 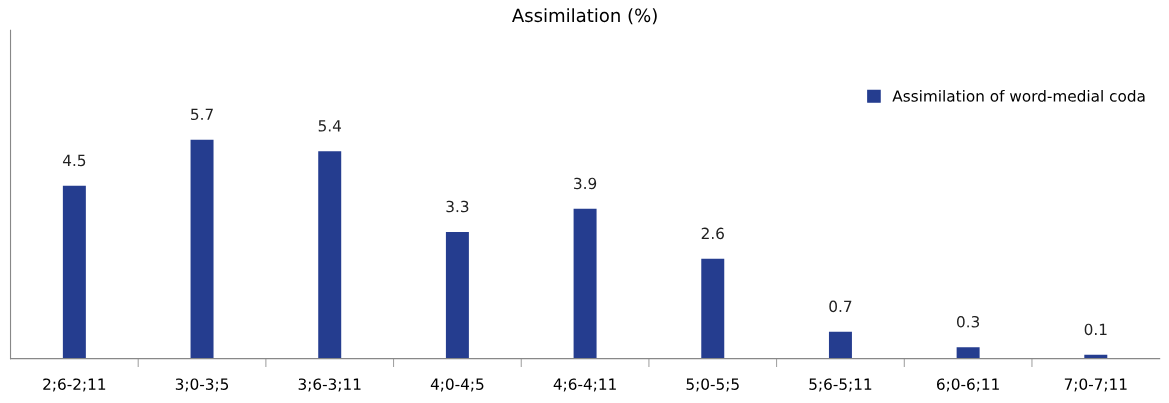 What do you see at coordinates (967, 385) in the screenshot?
I see `x-tick-label: 6;0-6;11` at bounding box center [967, 385].